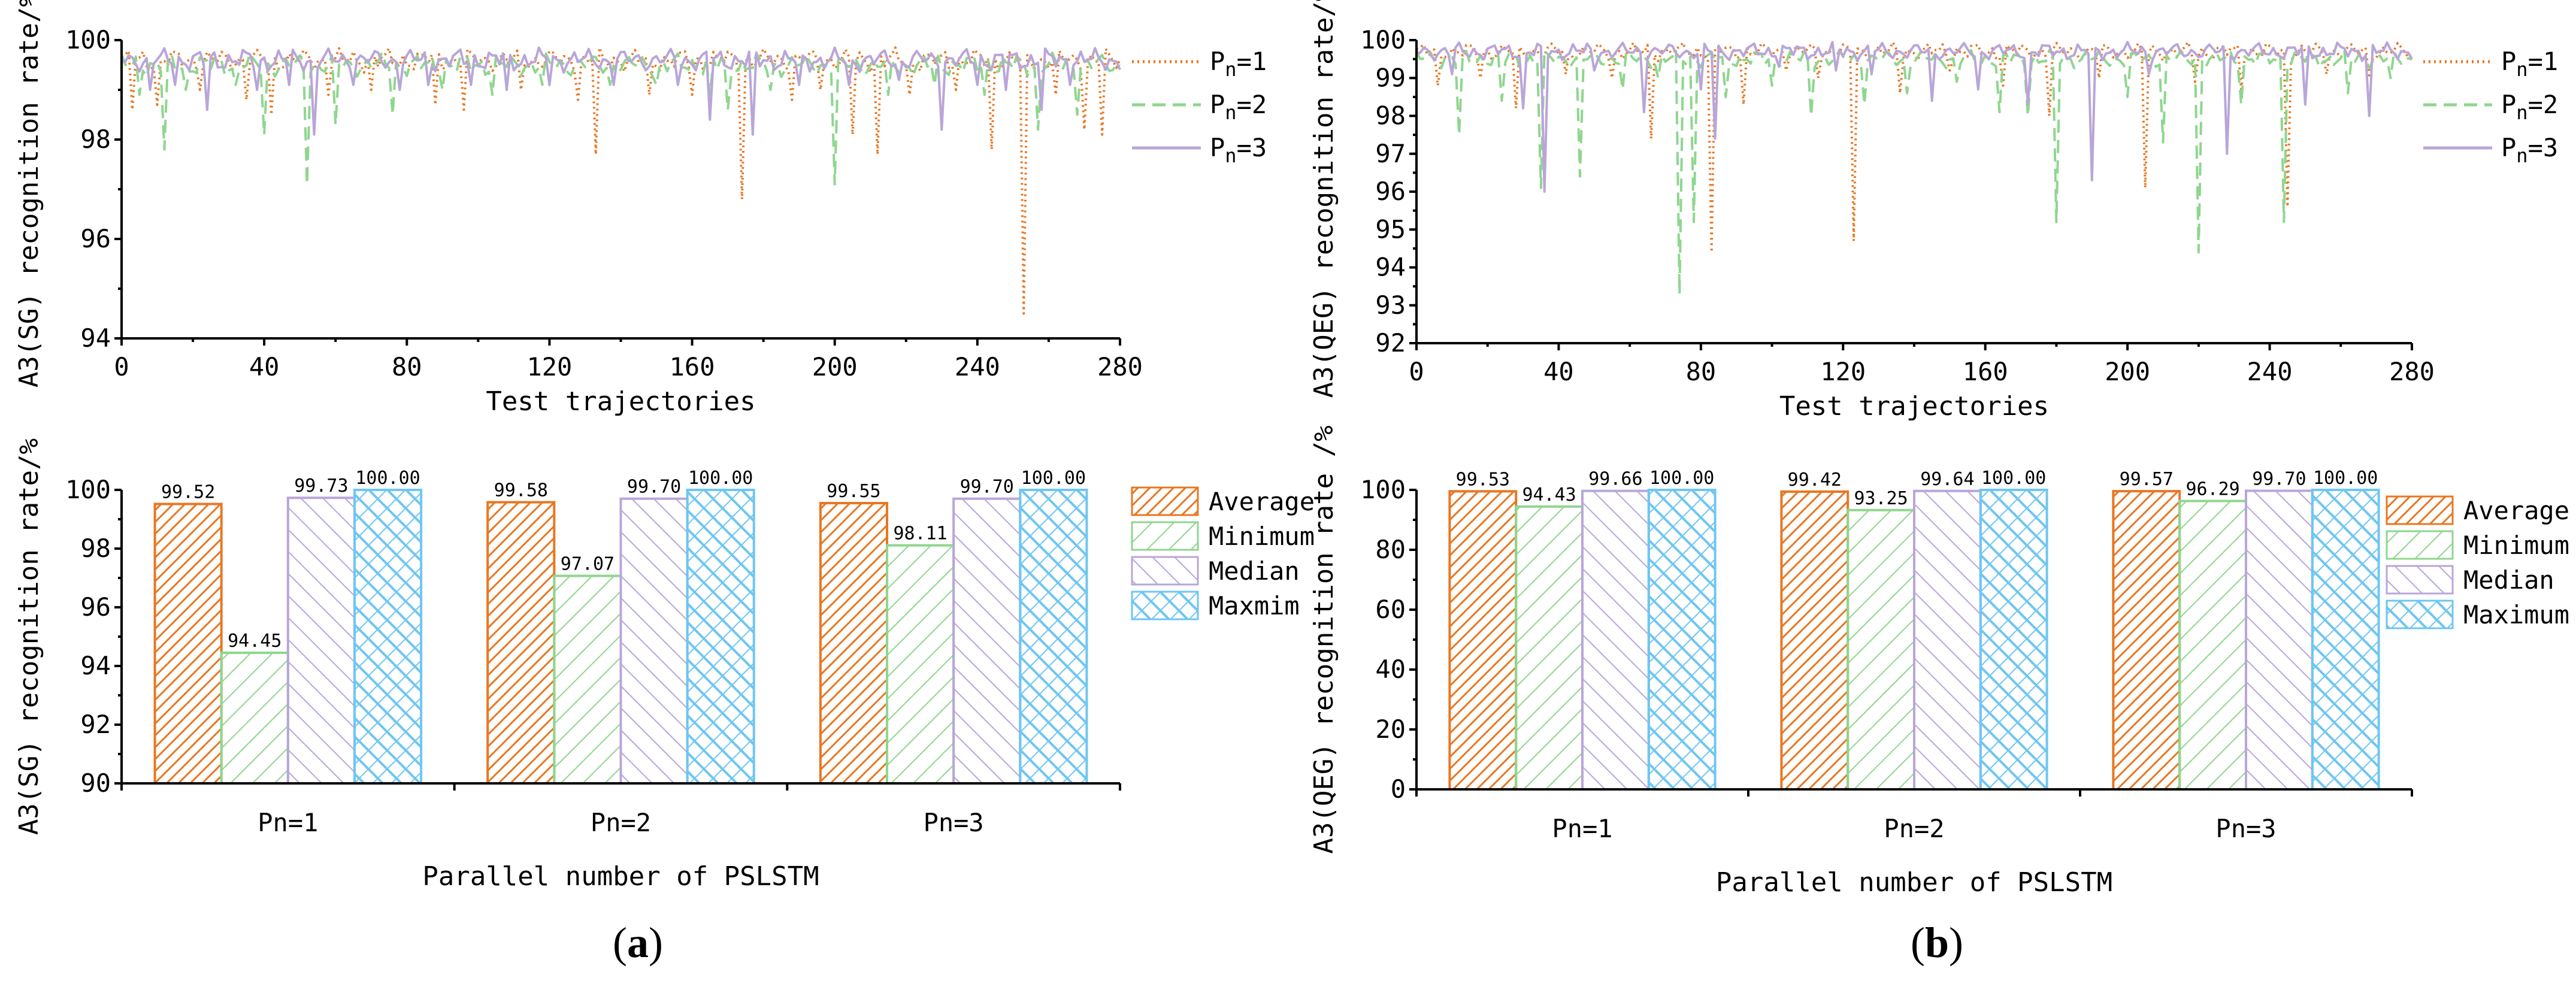 Image resolution: width=2576 pixels, height=981 pixels. What do you see at coordinates (2147, 479) in the screenshot?
I see `bar-value-label: 99.57` at bounding box center [2147, 479].